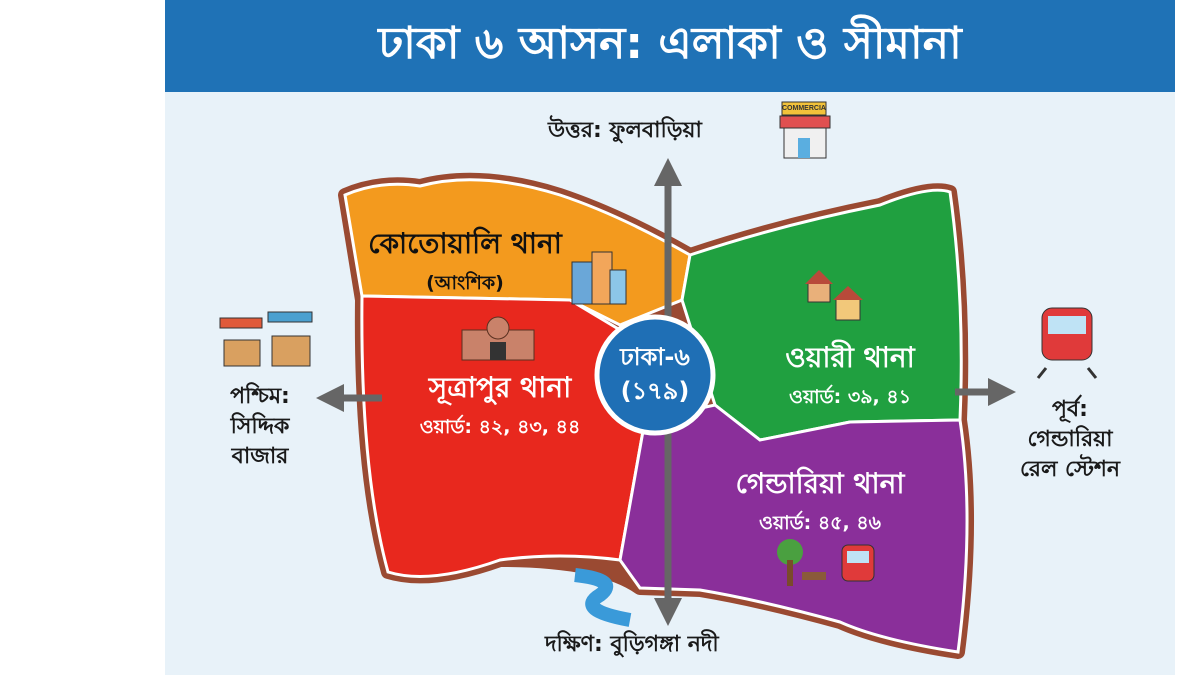 The width and height of the screenshot is (1200, 675). I want to click on area-name: কোতোয়ালি থানা, so click(465, 243).